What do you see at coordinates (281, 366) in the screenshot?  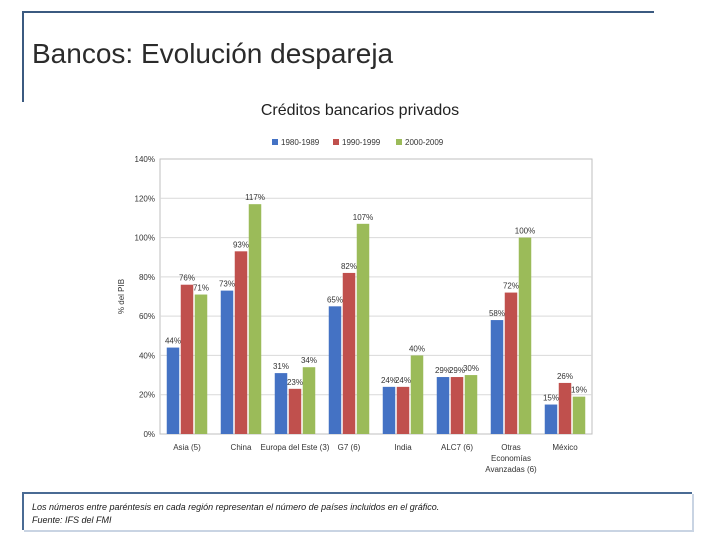 I see `data-label: 31%` at bounding box center [281, 366].